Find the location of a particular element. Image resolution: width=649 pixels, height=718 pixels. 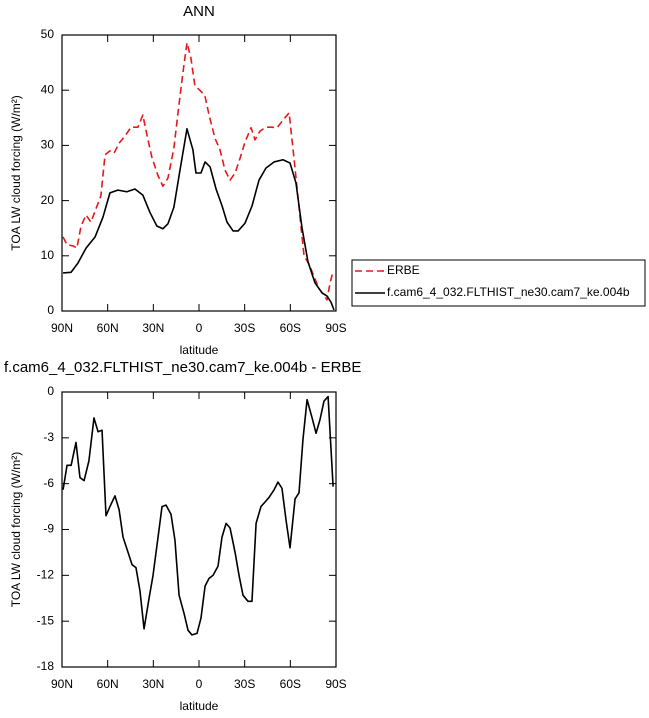

y-tick-label: 10 is located at coordinates (48, 255).